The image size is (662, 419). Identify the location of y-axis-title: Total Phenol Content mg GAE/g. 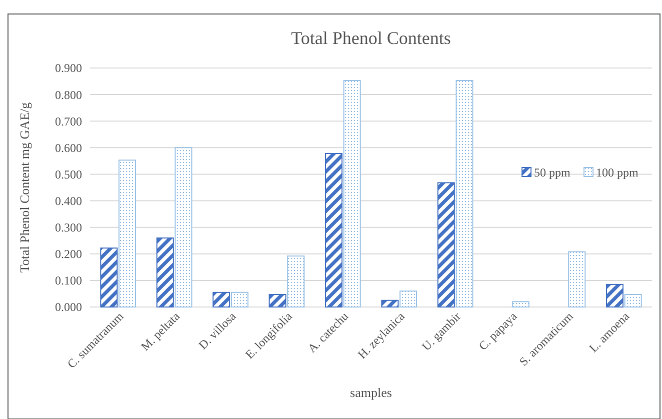
(24, 187).